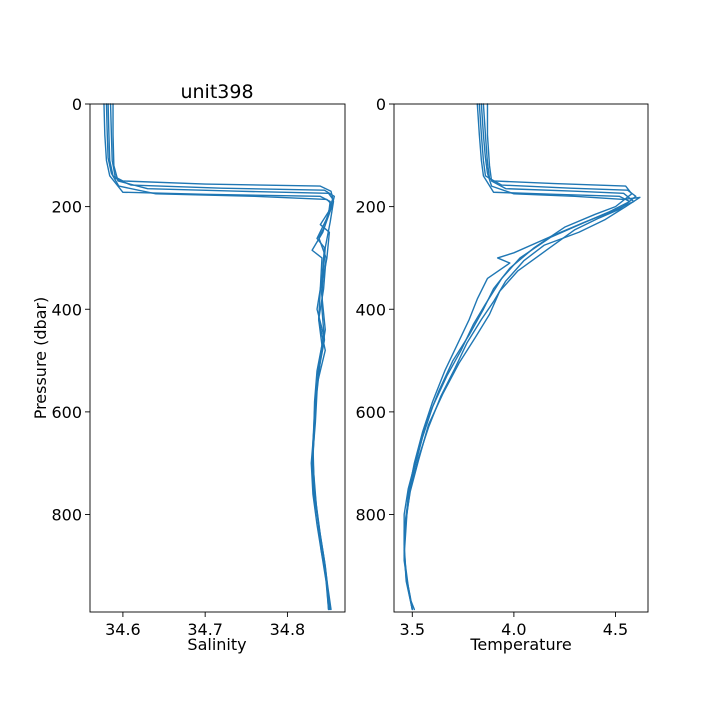 The image size is (720, 720). What do you see at coordinates (412, 629) in the screenshot?
I see `temperature-x-tick-label: 3.5` at bounding box center [412, 629].